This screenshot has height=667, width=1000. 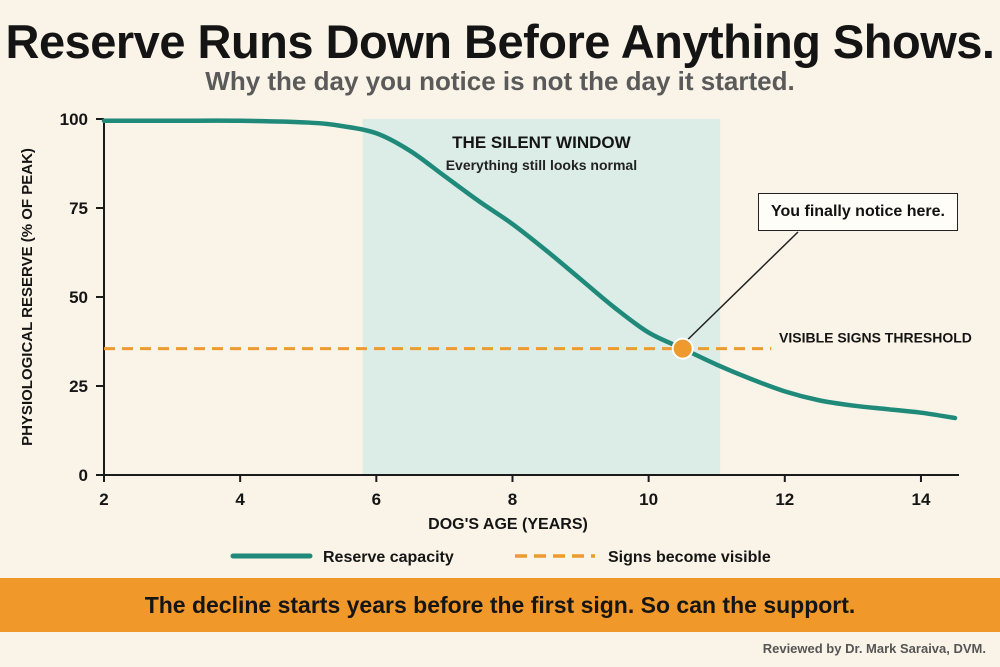 I want to click on callout-box: You finally notice here., so click(x=858, y=212).